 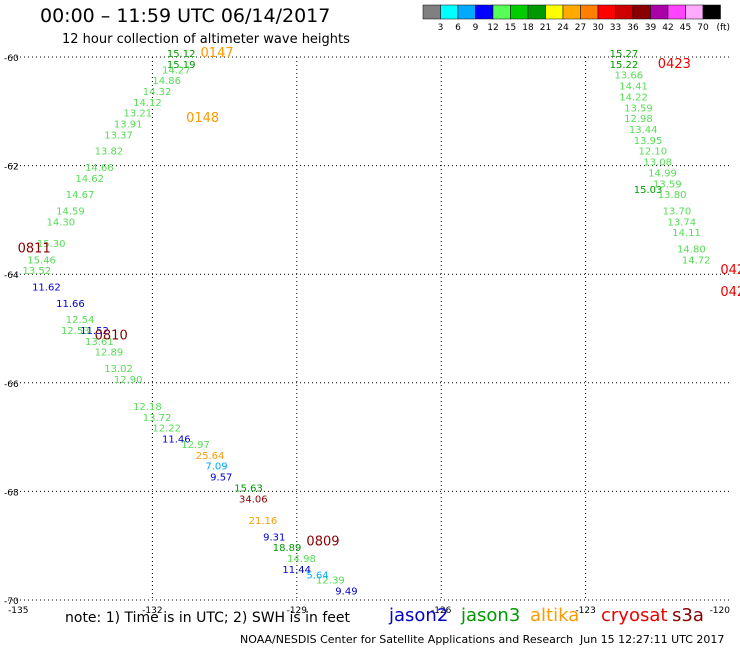 I want to click on colorbar-label: 6, so click(x=458, y=28).